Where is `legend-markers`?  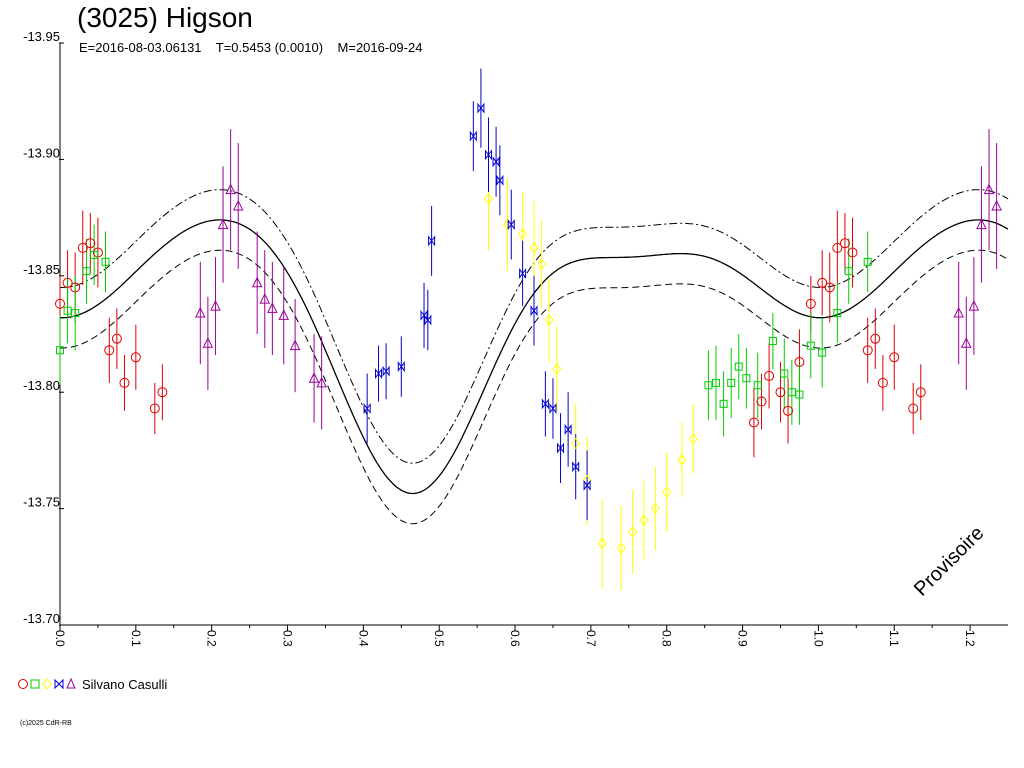
legend-markers is located at coordinates (47, 683).